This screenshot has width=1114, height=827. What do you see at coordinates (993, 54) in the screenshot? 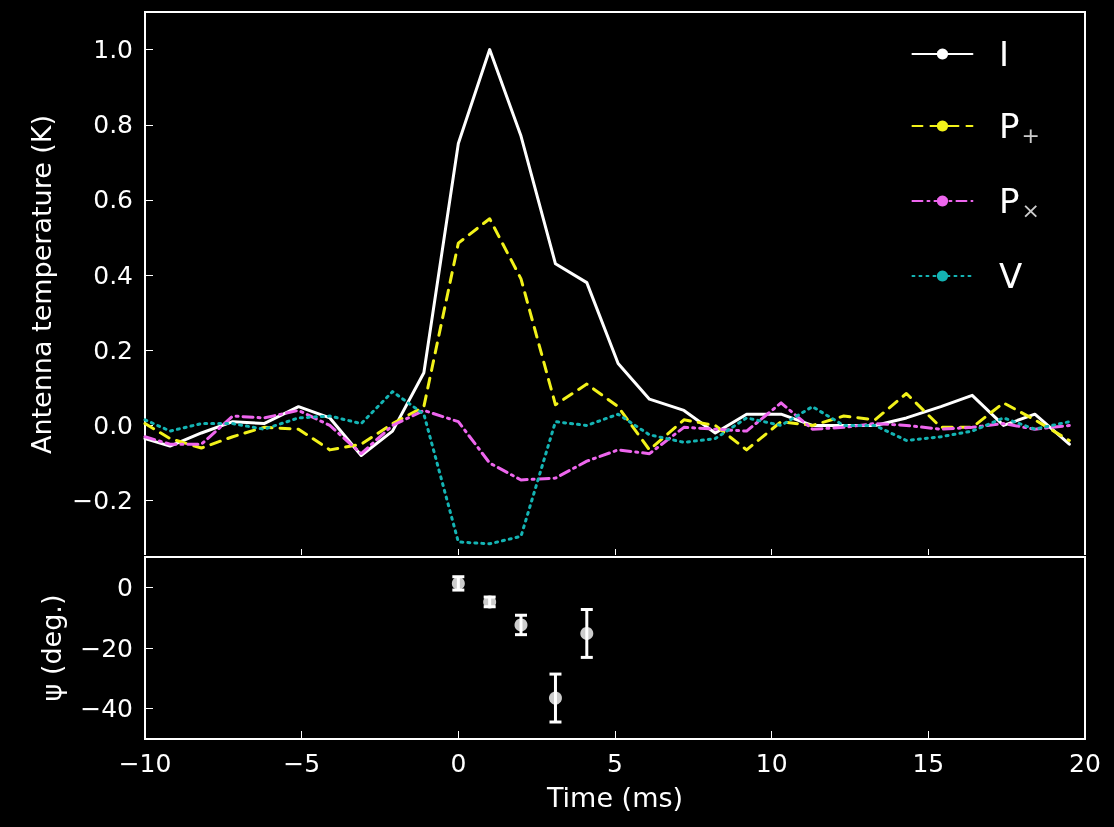
I see `legend-label: I` at bounding box center [993, 54].